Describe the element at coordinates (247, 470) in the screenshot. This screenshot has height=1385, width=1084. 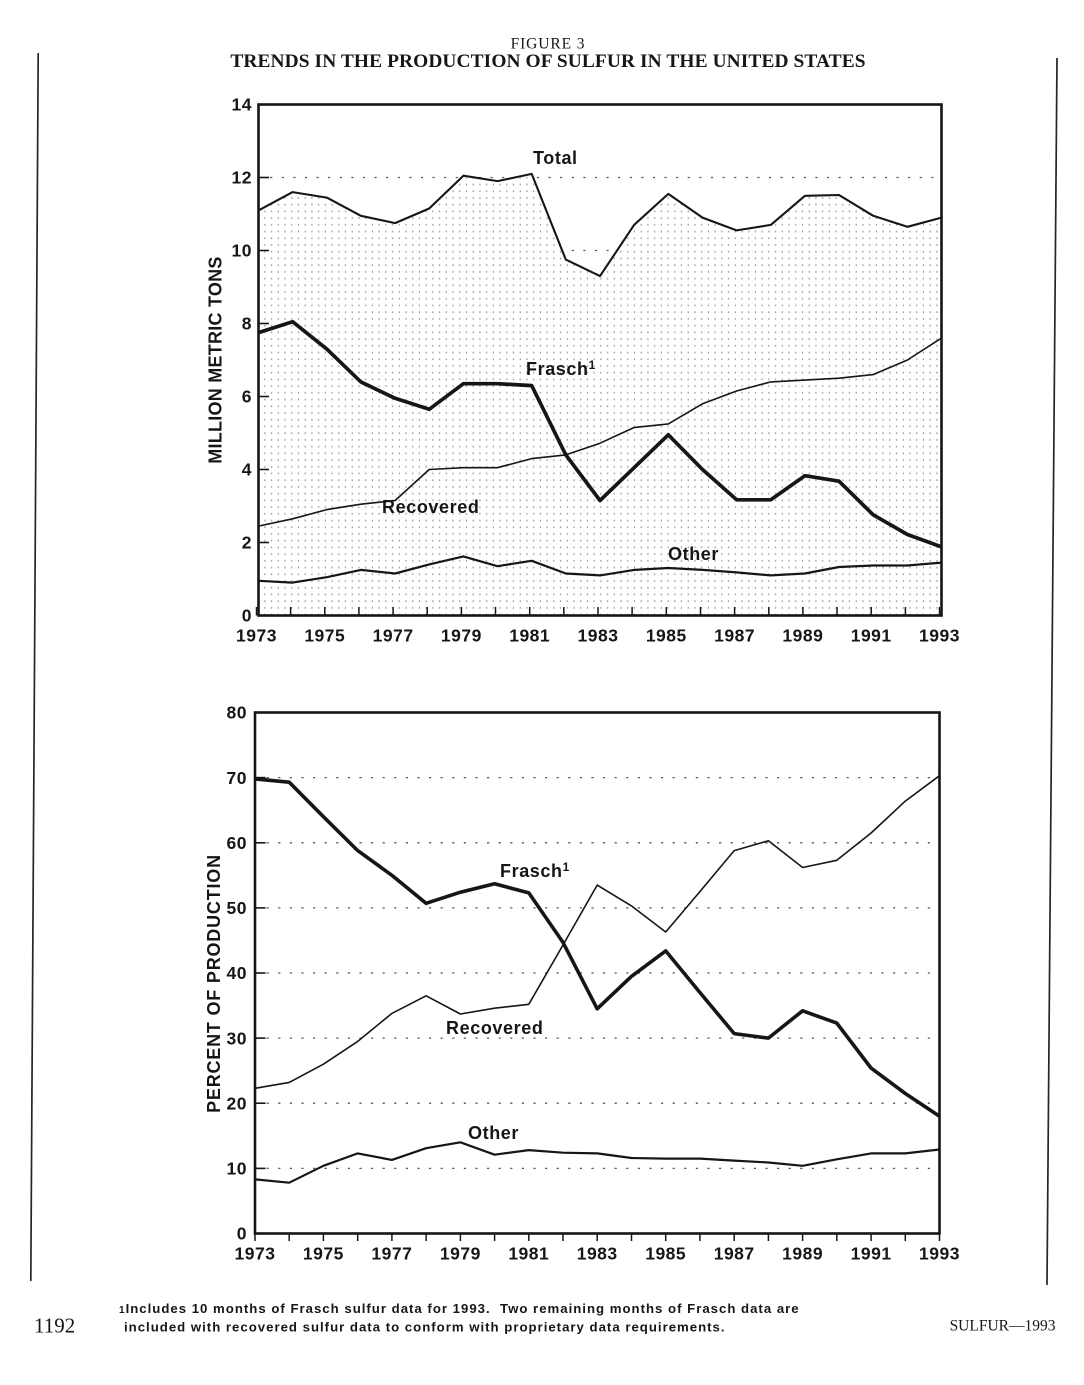
I see `svg-text: 4` at that location.